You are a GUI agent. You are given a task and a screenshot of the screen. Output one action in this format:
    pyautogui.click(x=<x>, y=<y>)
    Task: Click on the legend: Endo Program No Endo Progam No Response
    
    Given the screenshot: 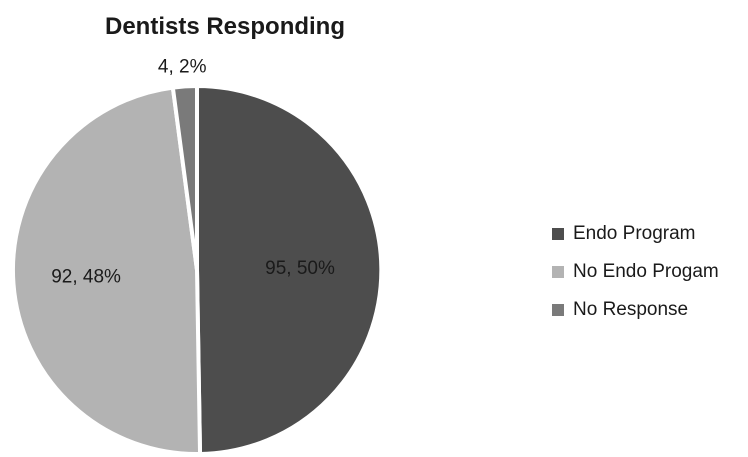 What is the action you would take?
    pyautogui.click(x=635, y=271)
    